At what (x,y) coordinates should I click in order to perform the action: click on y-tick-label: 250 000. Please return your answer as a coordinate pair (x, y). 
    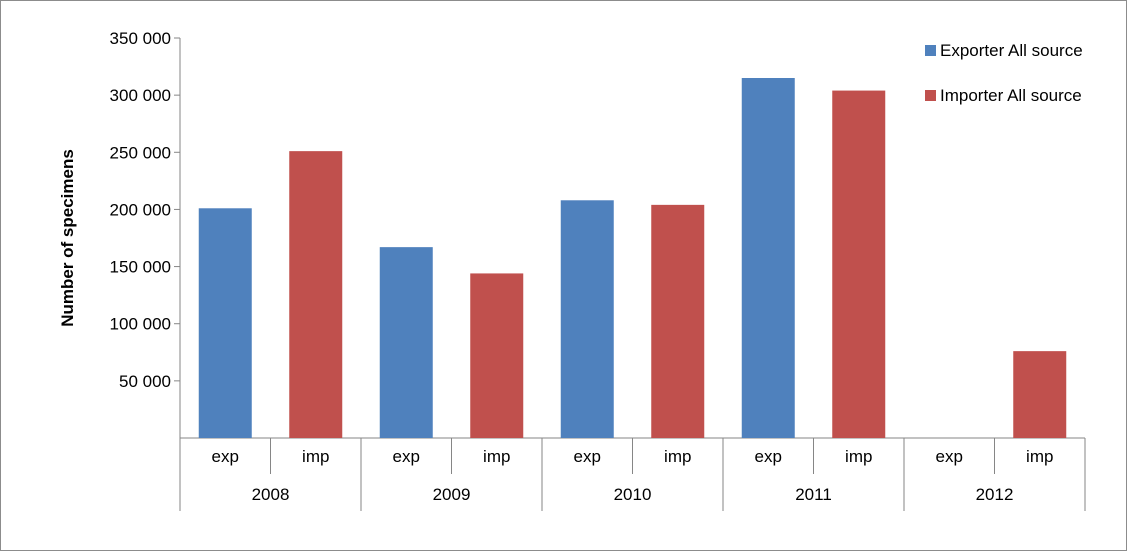
    Looking at the image, I should click on (140, 152).